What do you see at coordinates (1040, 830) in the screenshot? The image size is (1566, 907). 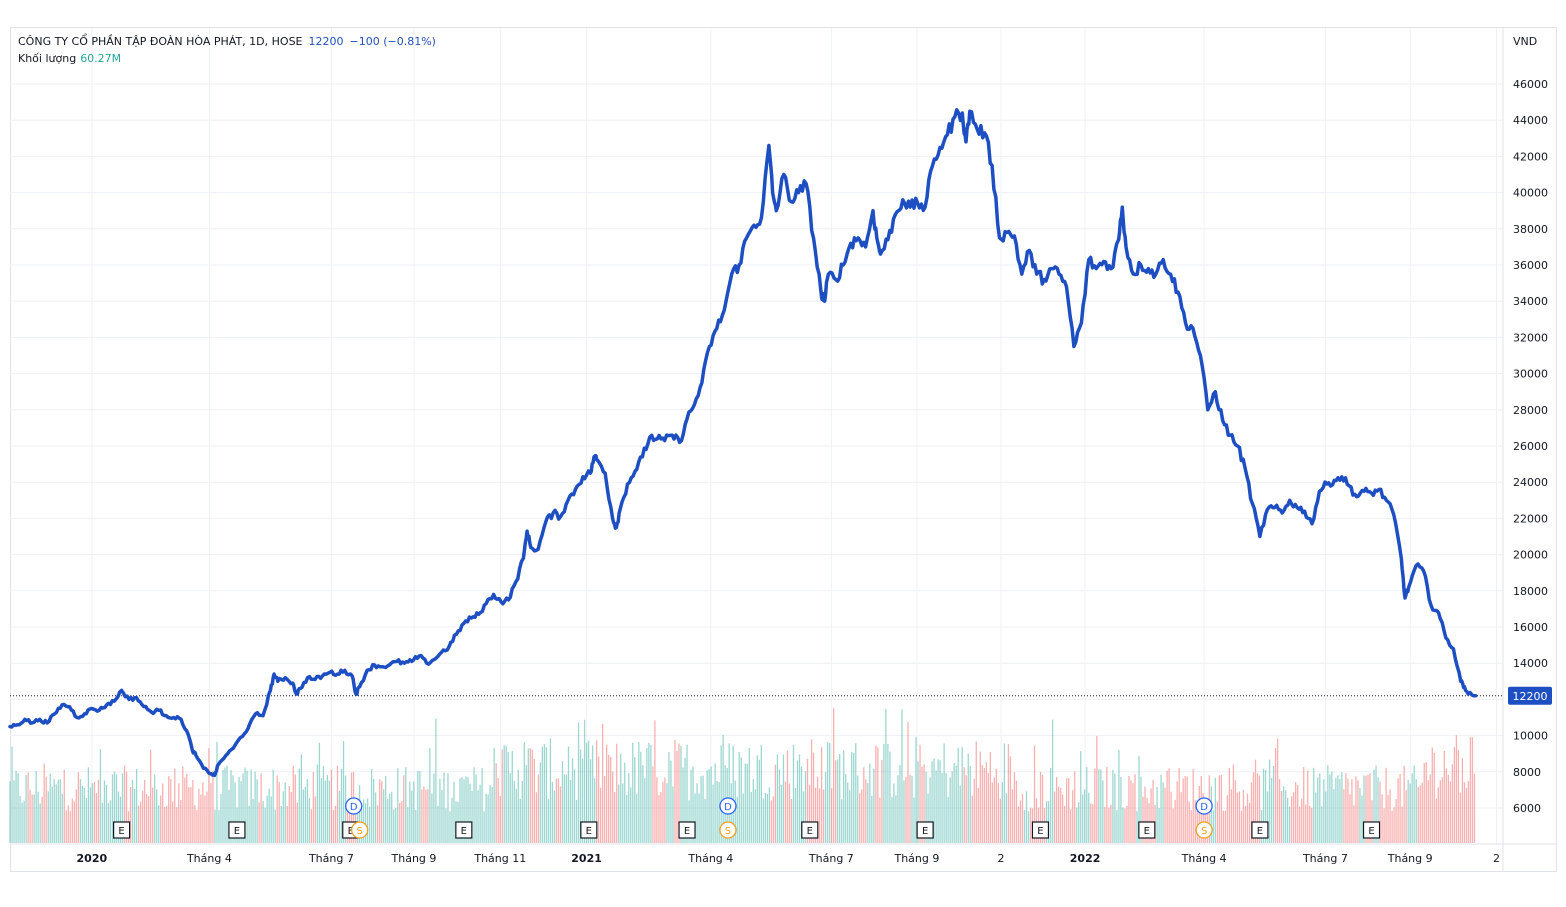 I see `earnings-marker` at bounding box center [1040, 830].